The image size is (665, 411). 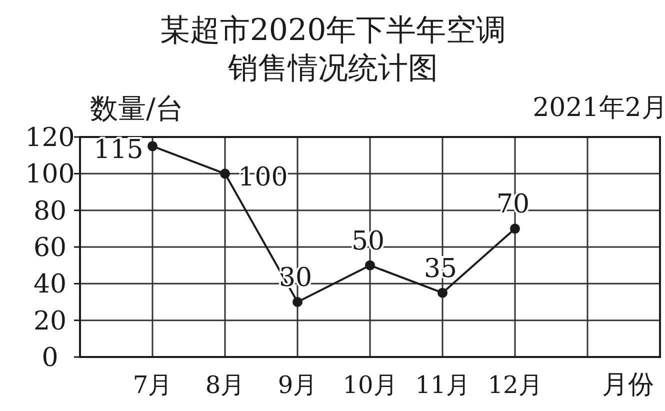 What do you see at coordinates (50, 138) in the screenshot?
I see `y-tick-label: 120` at bounding box center [50, 138].